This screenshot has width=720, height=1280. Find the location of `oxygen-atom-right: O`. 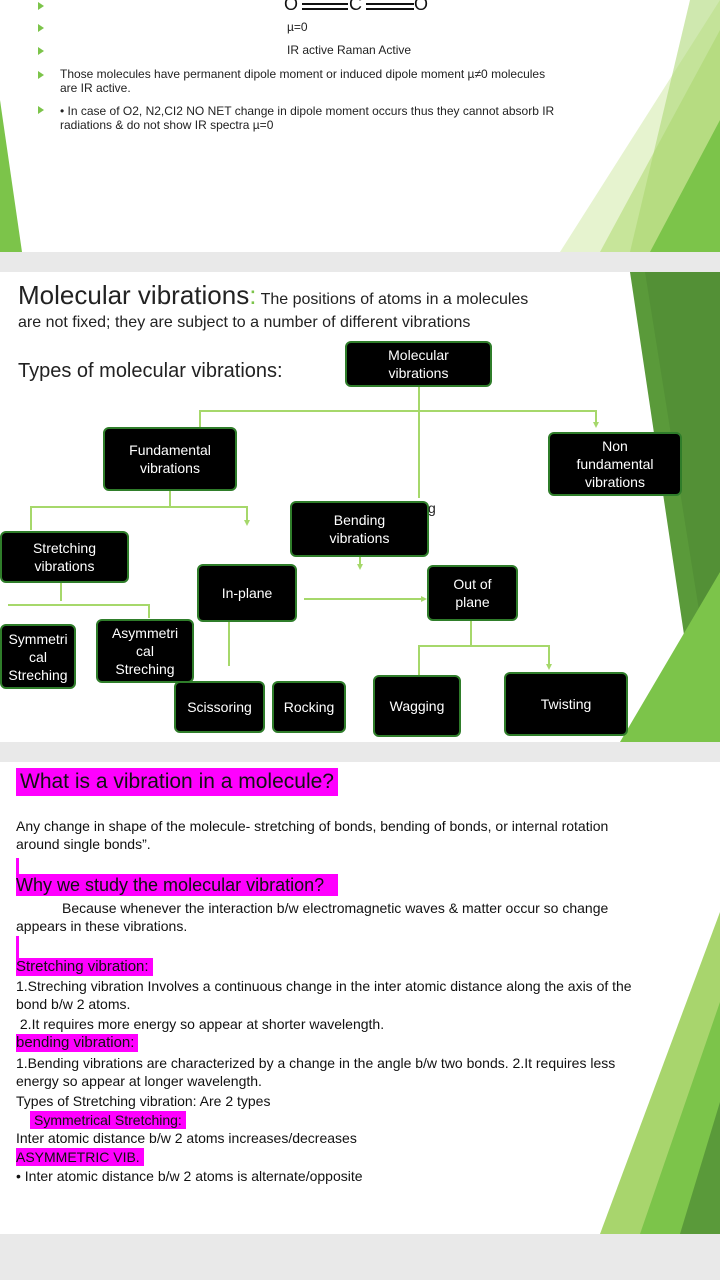

oxygen-atom-right: O is located at coordinates (421, 7).